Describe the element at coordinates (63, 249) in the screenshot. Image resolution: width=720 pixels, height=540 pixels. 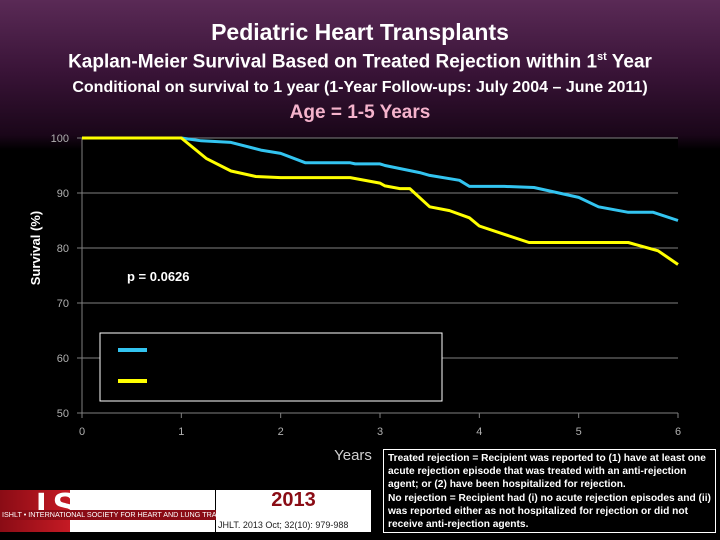
I see `y-tick-label-80: 80` at that location.